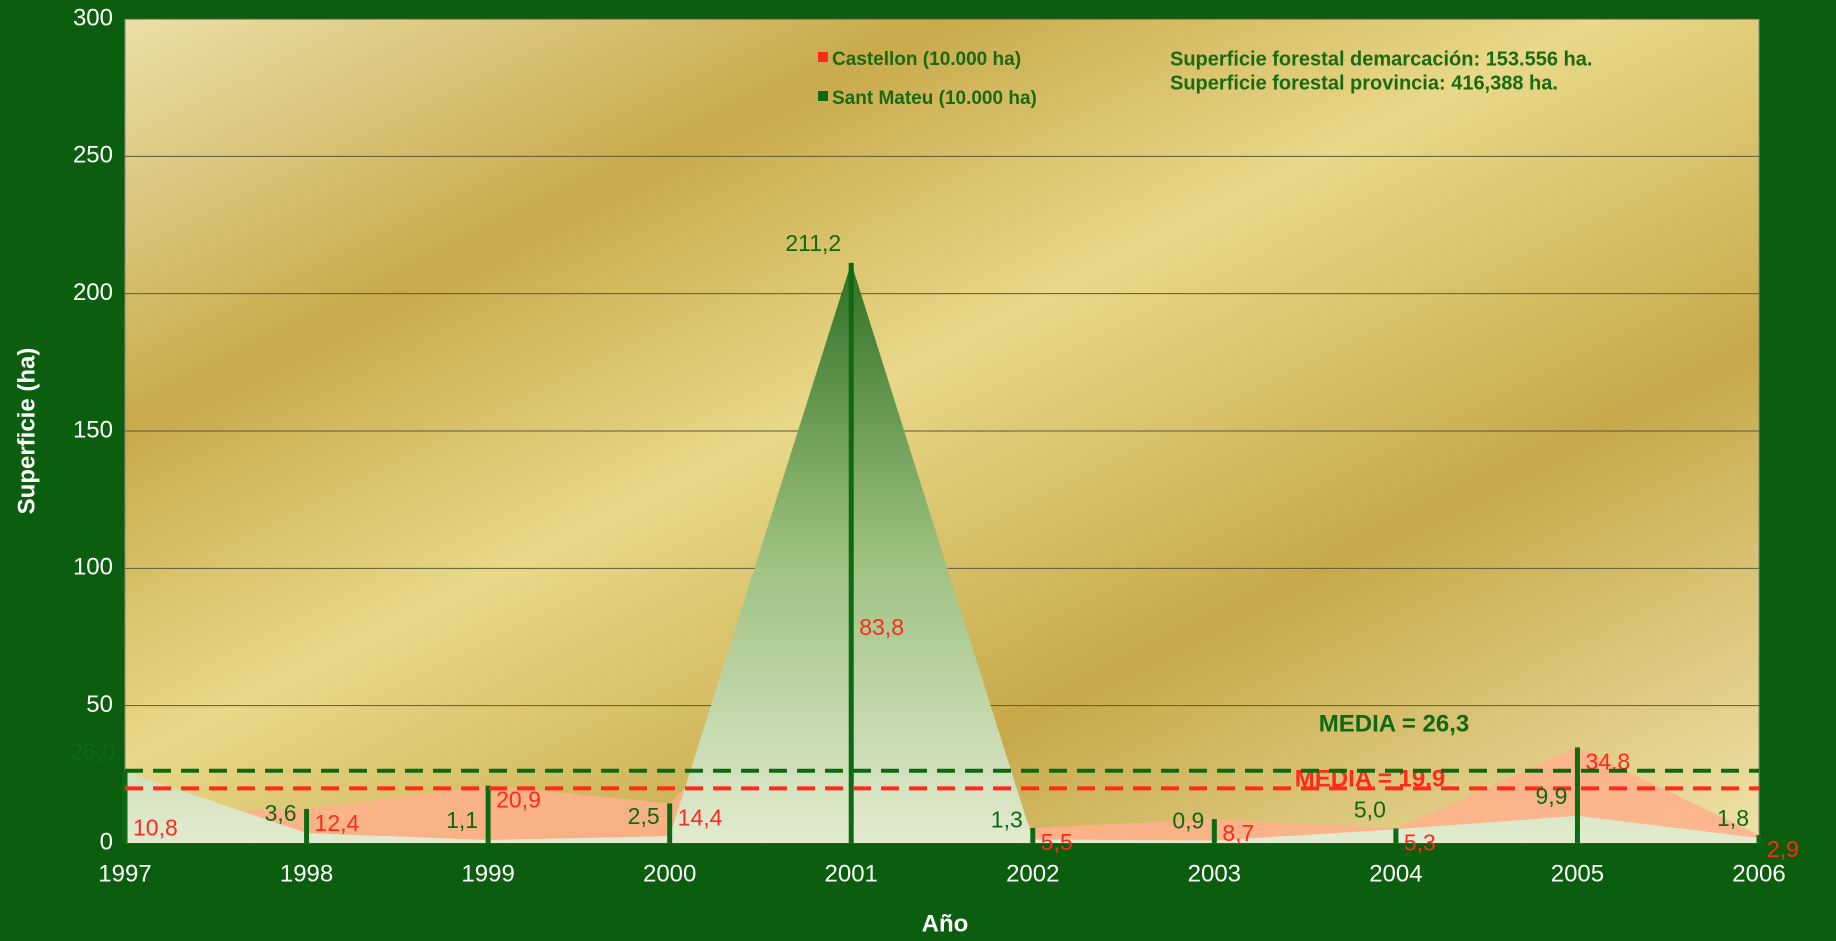 Image resolution: width=1836 pixels, height=941 pixels. I want to click on legend-label: Sant Mateu (10.000 ha), so click(934, 98).